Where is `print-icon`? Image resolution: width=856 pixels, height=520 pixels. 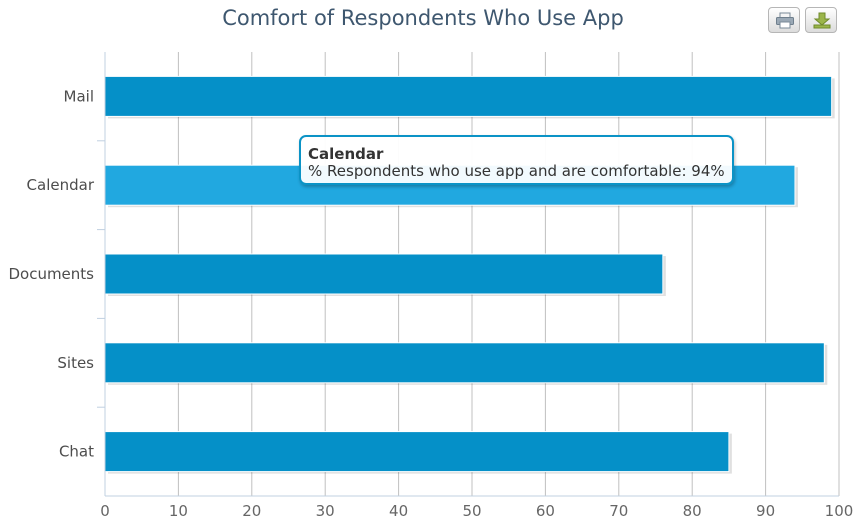 print-icon is located at coordinates (785, 20).